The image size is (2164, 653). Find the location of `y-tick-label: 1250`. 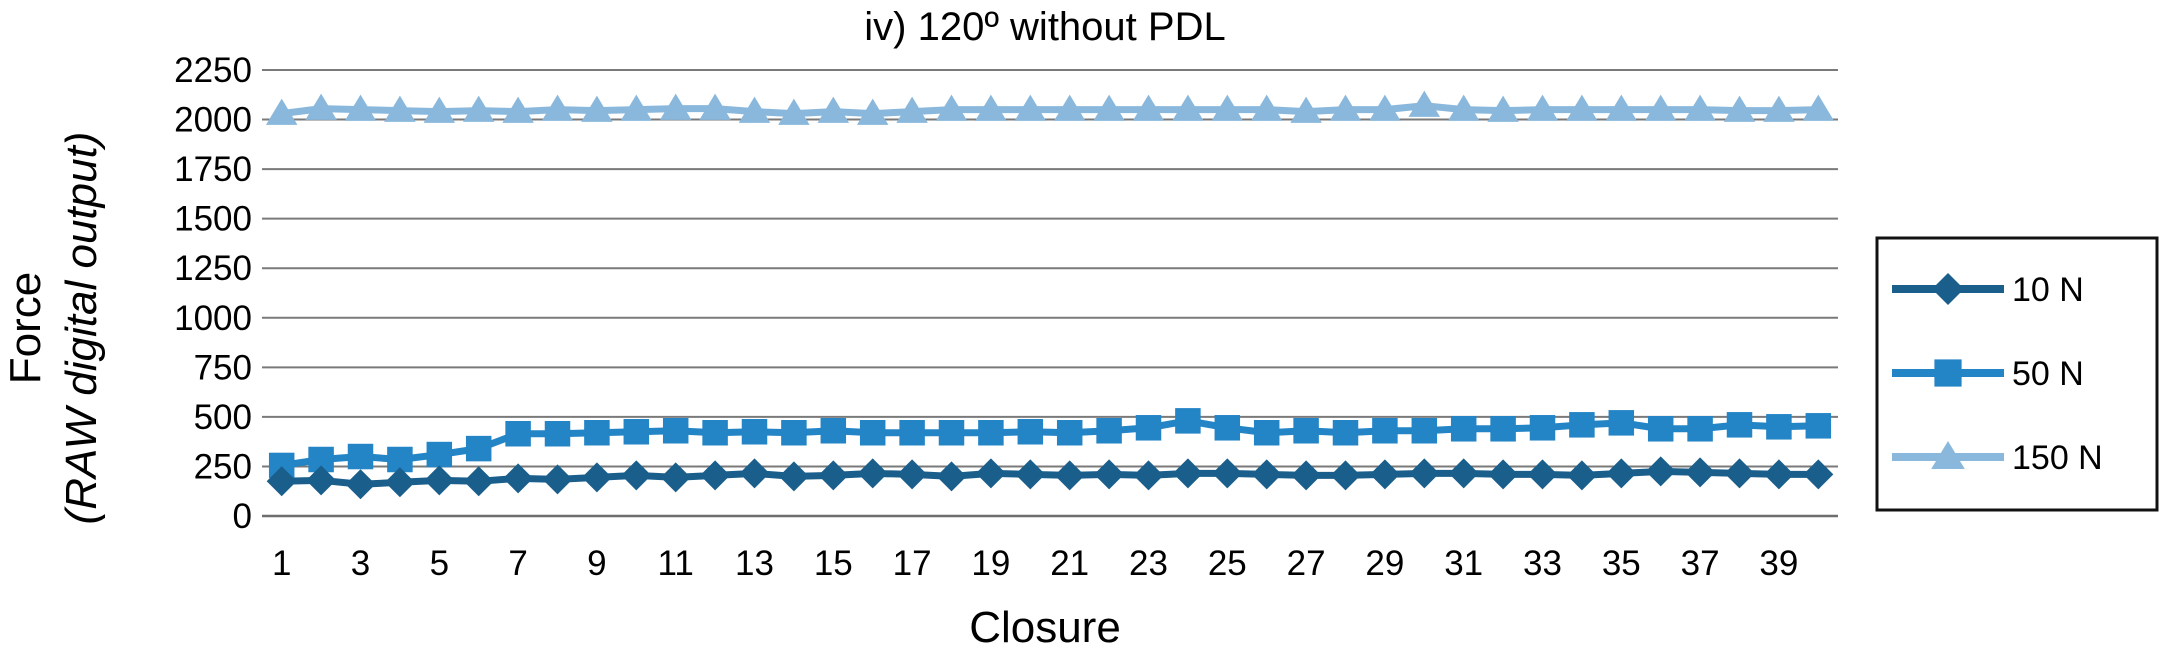

y-tick-label: 1250 is located at coordinates (213, 268).